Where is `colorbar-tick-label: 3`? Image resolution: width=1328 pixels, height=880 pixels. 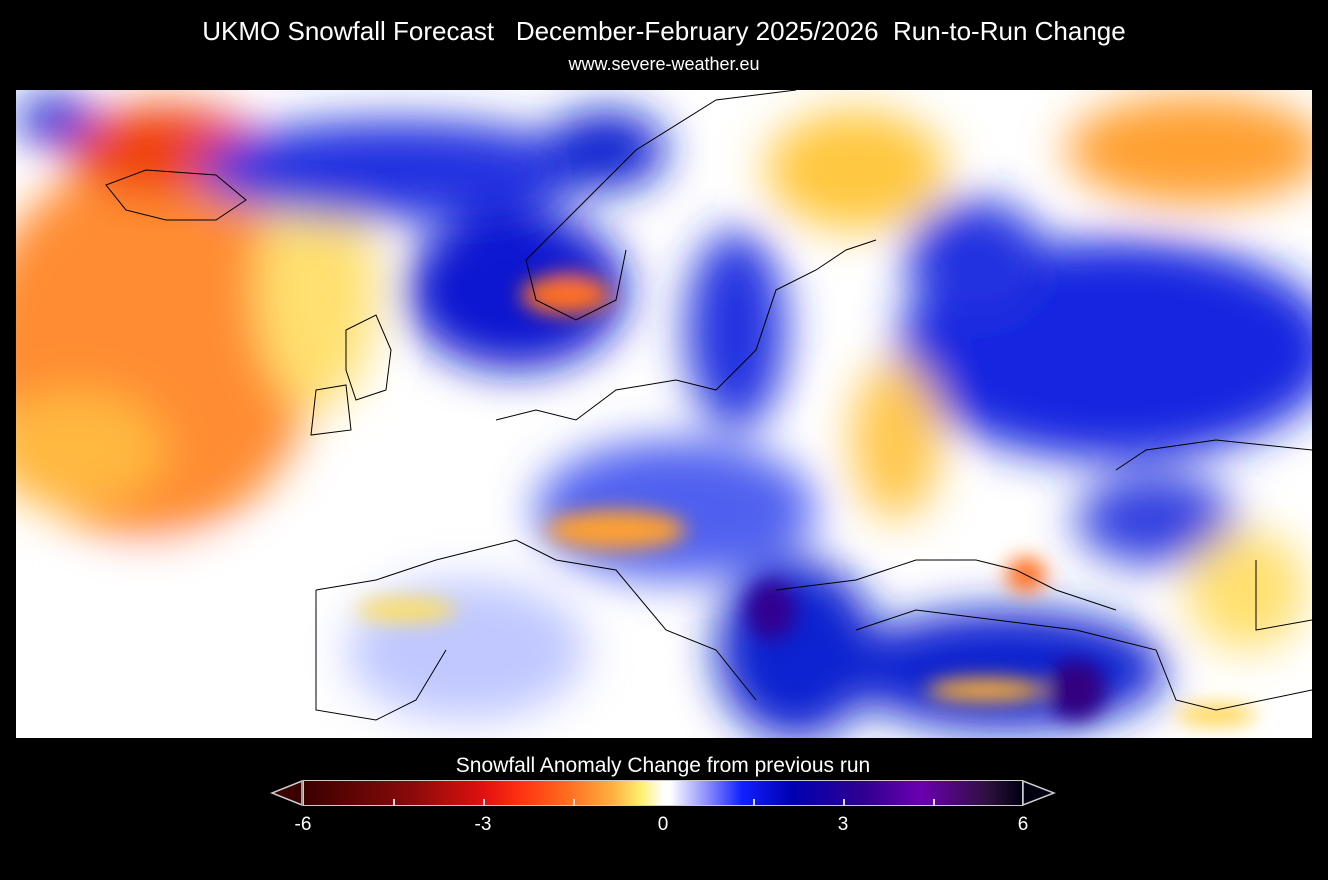 colorbar-tick-label: 3 is located at coordinates (843, 824).